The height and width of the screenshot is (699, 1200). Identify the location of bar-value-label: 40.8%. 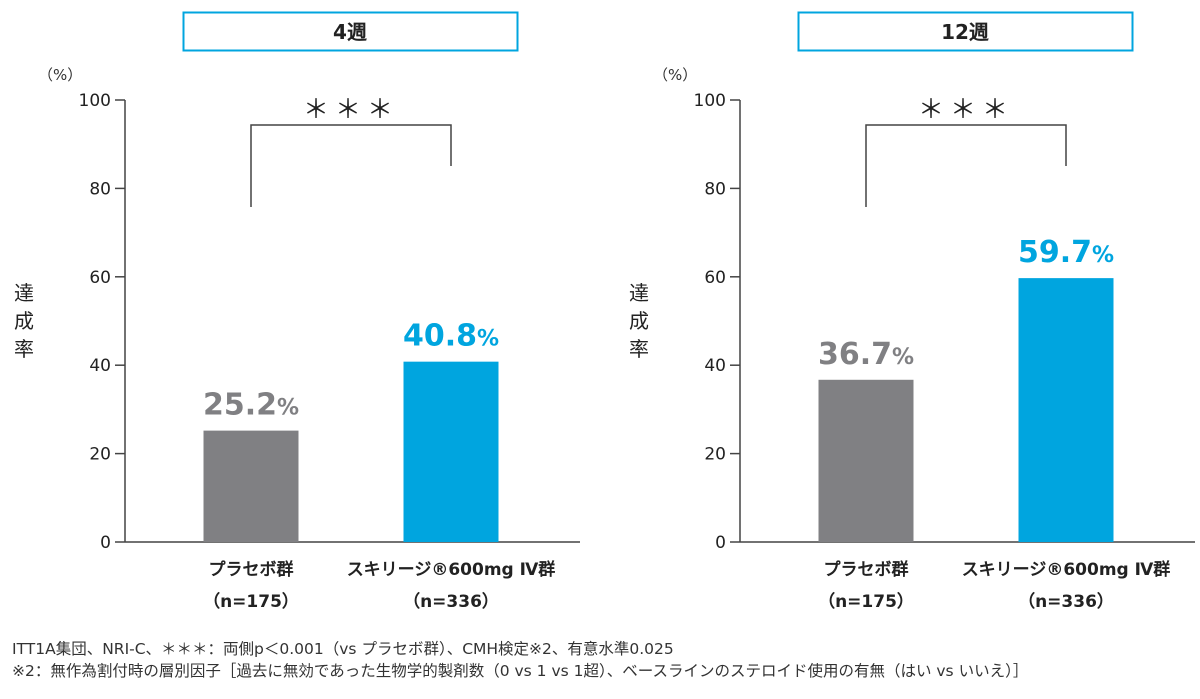
(451, 336).